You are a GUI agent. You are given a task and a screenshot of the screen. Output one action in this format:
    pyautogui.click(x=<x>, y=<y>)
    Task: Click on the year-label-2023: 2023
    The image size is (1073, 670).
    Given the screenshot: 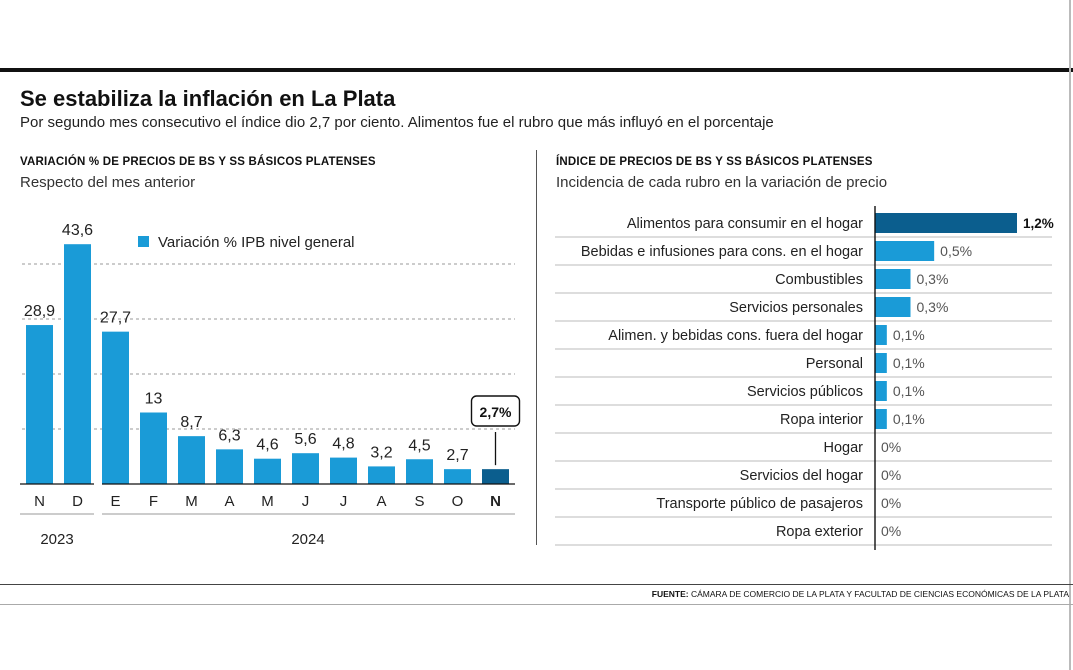 What is the action you would take?
    pyautogui.click(x=56, y=539)
    